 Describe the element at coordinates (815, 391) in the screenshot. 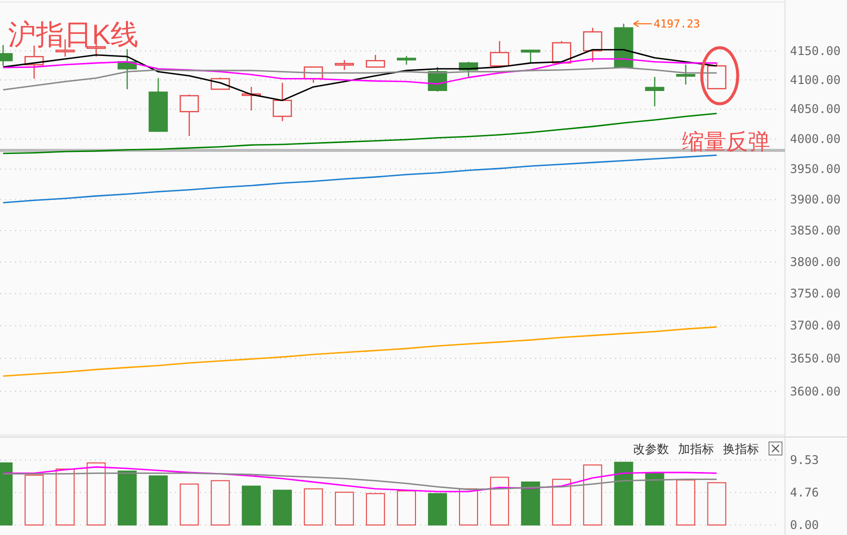

I see `y-tick-label: 3600.00` at that location.